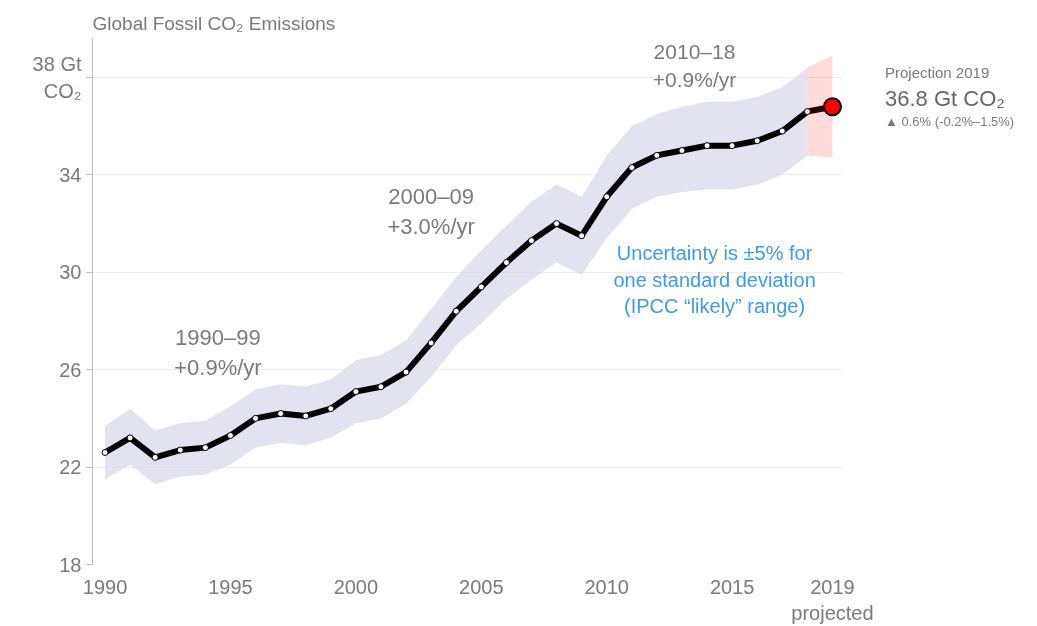  Describe the element at coordinates (431, 211) in the screenshot. I see `annotation: 2000–09 +3.0%/yr` at that location.